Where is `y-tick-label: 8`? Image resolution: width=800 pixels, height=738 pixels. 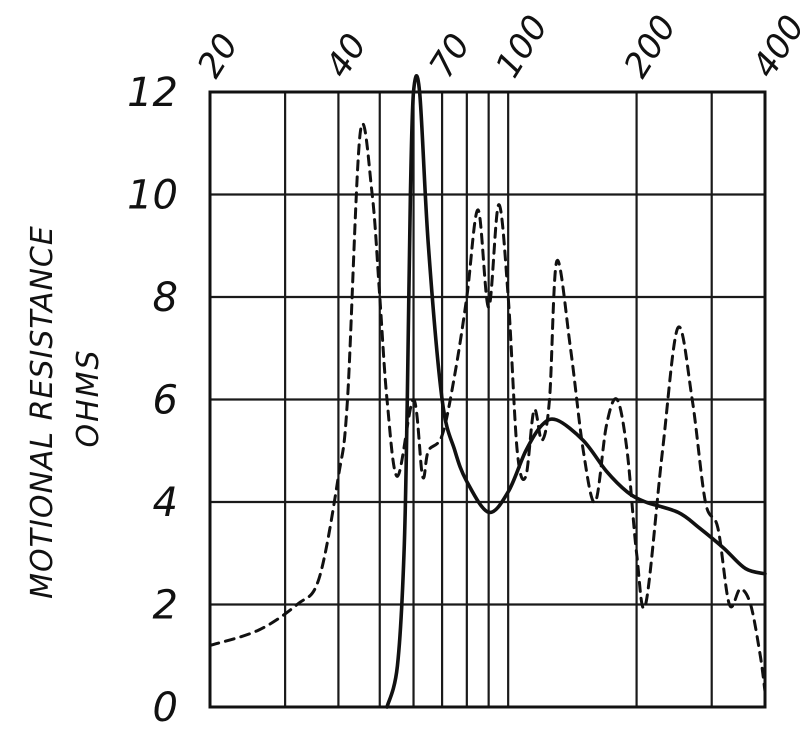 y-tick-label: 8 is located at coordinates (165, 298).